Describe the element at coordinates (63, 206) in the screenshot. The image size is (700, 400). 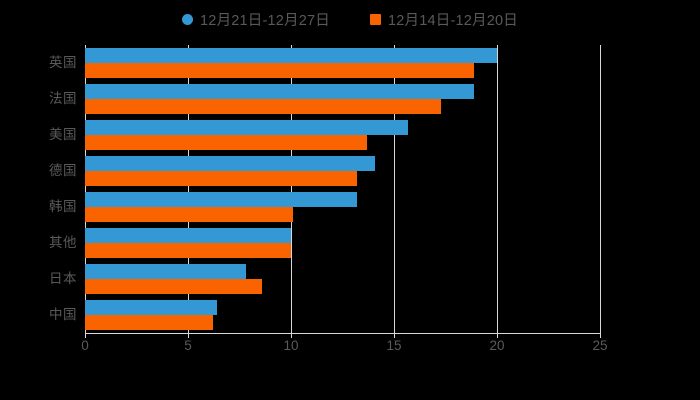
I see `y-axis-label-4: 韩国` at that location.